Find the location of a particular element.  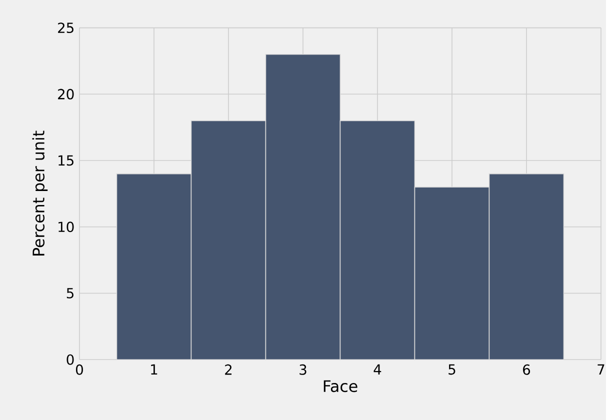

x-tick-label: 0 is located at coordinates (79, 369).